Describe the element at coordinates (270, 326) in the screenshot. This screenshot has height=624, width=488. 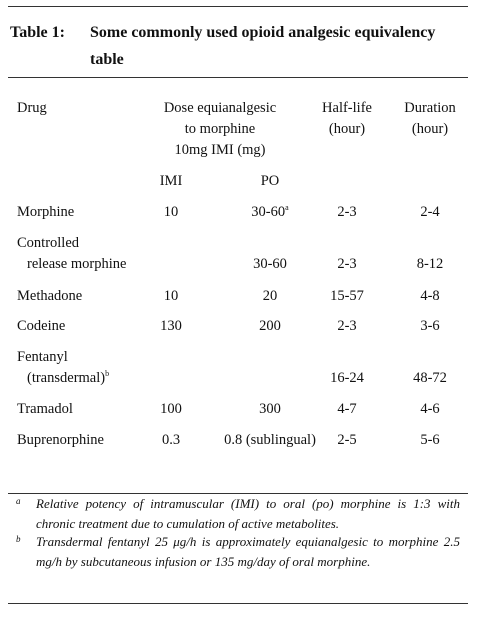
I see `cell: 200` at that location.